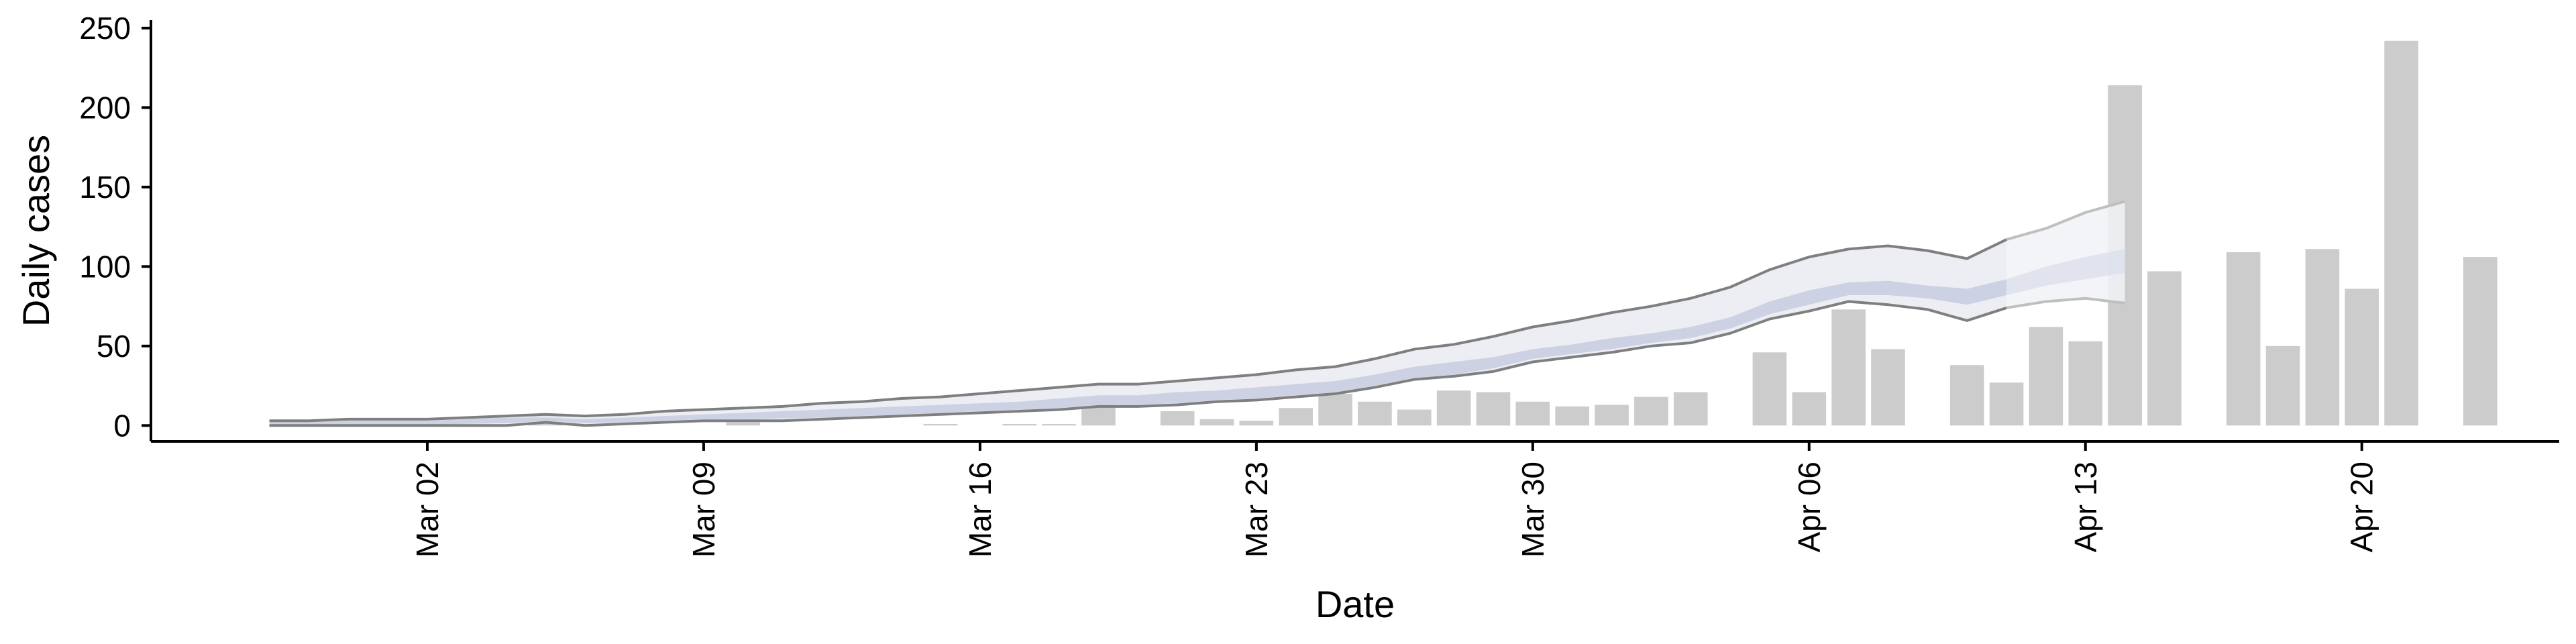  What do you see at coordinates (105, 266) in the screenshot?
I see `y-tick-label-100: 100` at bounding box center [105, 266].